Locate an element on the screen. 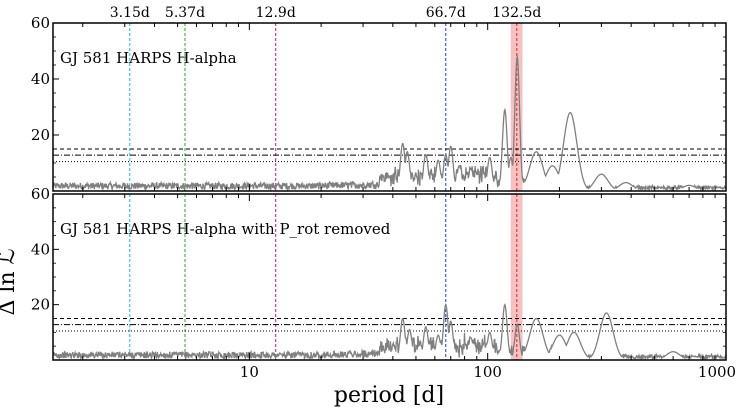 This screenshot has height=410, width=747. period-marker-labels: 3.15d 5.37d 12.9d 66.7d 132.5d is located at coordinates (326, 13).